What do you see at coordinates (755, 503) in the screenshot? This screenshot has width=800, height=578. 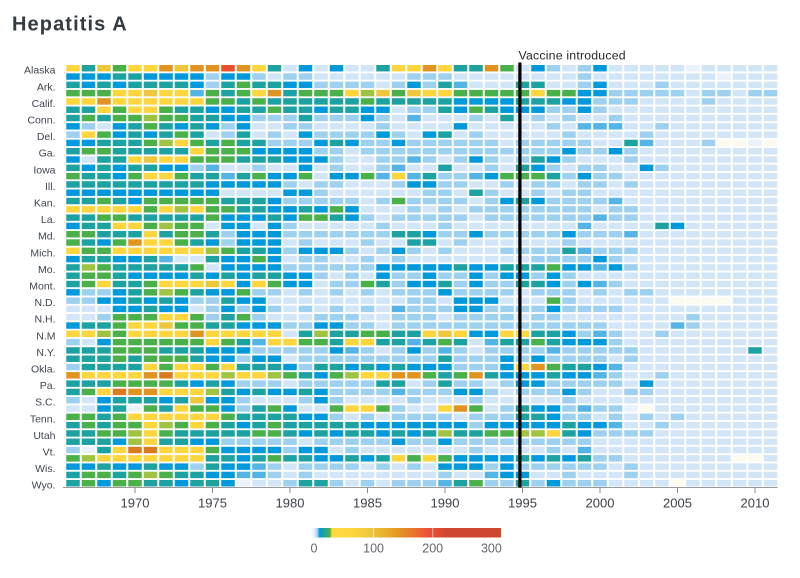 I see `svg-text: 2010` at bounding box center [755, 503].